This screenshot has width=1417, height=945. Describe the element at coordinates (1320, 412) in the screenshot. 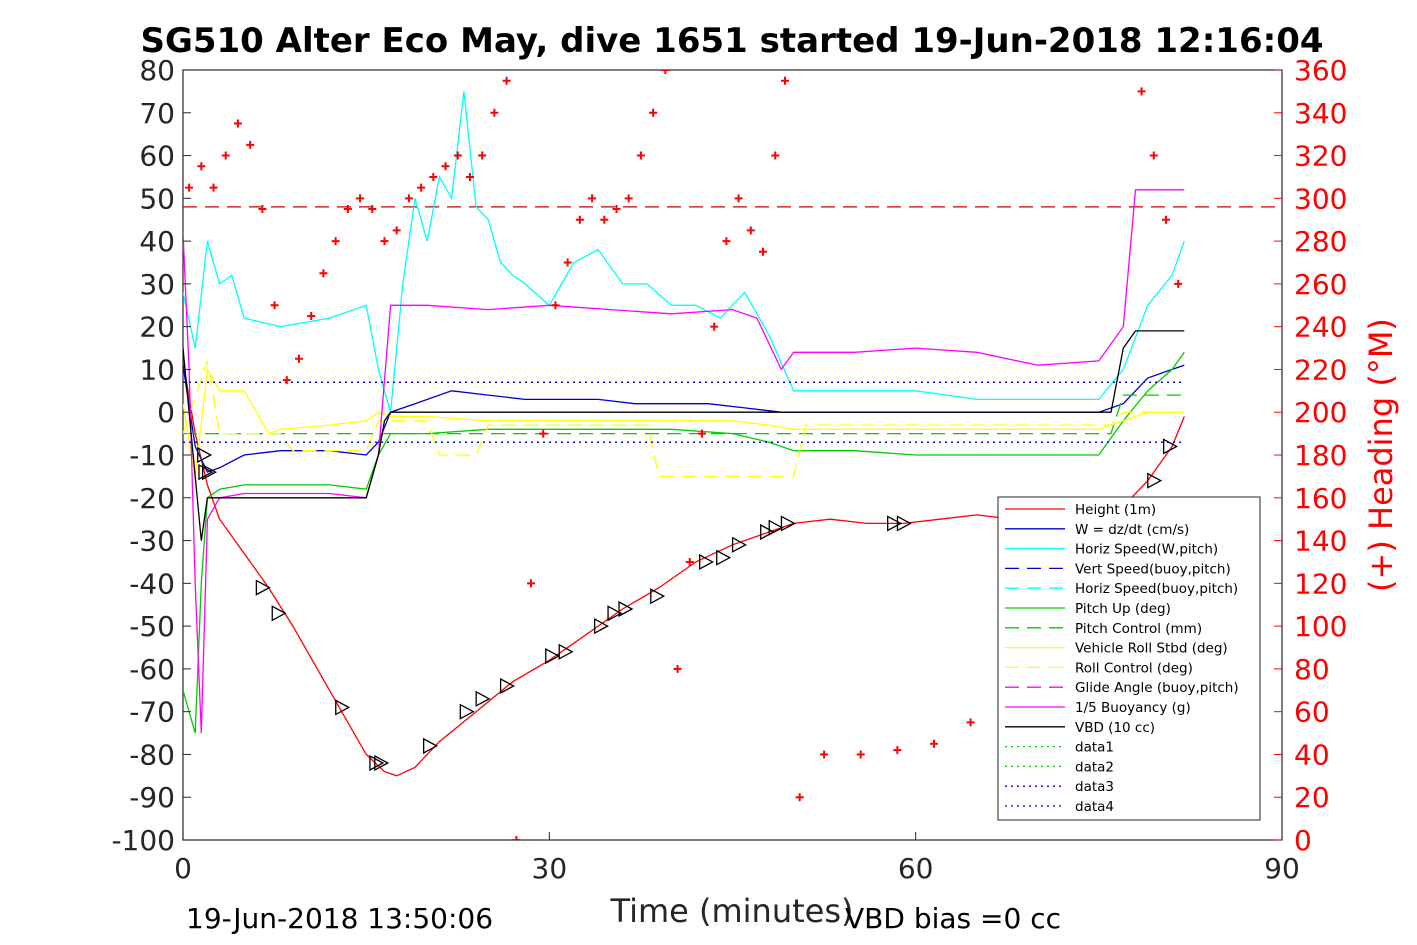

I see `y-right-tick-label: 200` at that location.